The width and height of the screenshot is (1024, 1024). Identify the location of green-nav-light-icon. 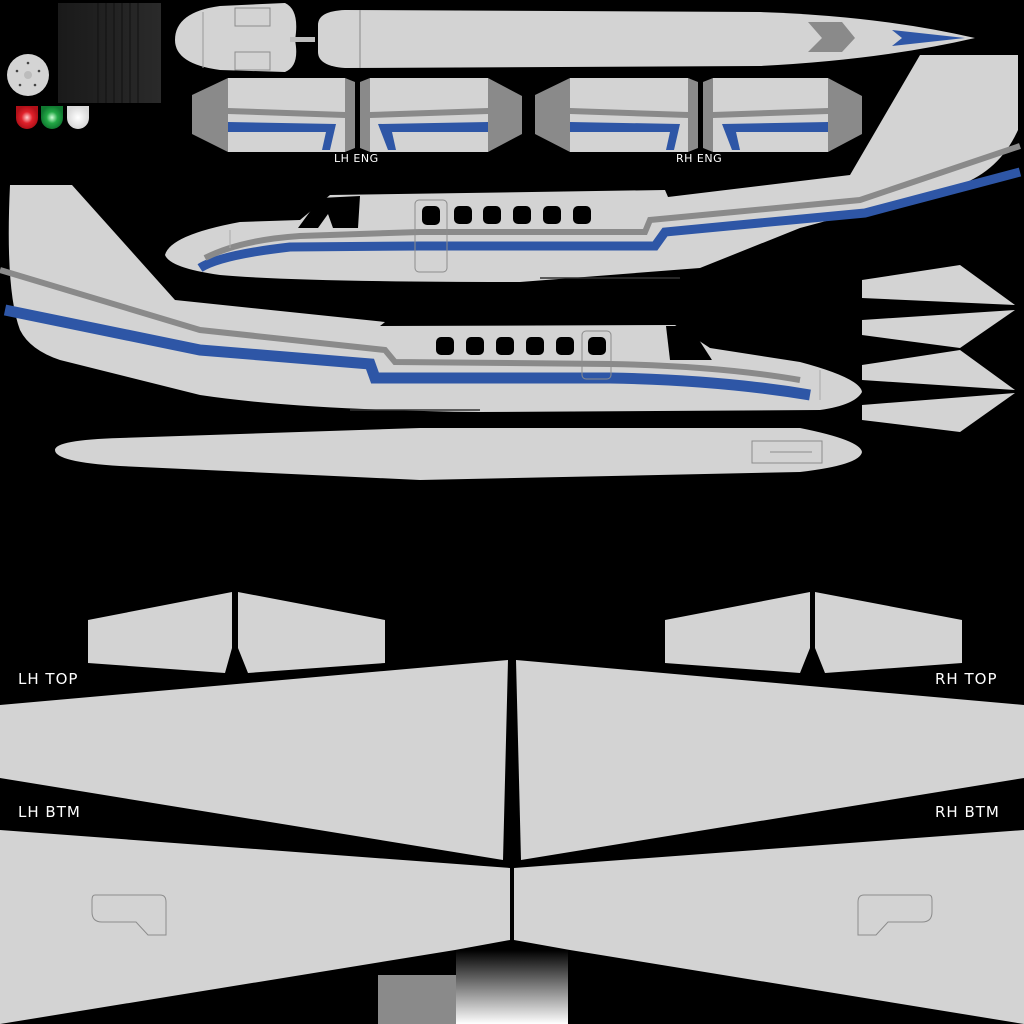
(52, 117).